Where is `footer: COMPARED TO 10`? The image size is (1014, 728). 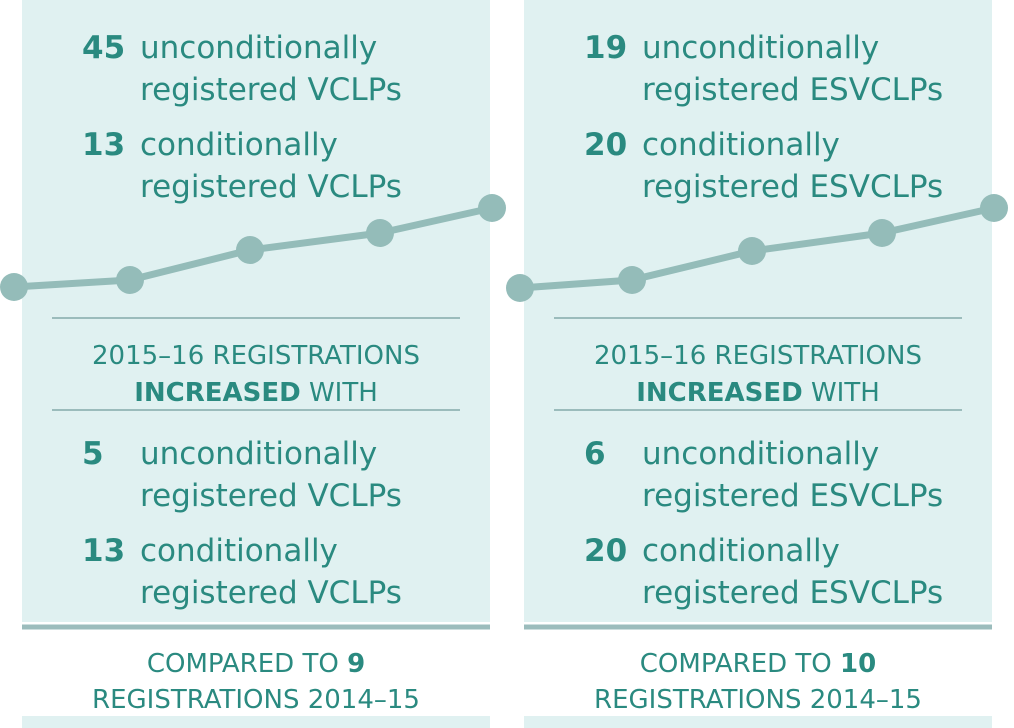
footer: COMPARED TO 10 is located at coordinates (758, 664).